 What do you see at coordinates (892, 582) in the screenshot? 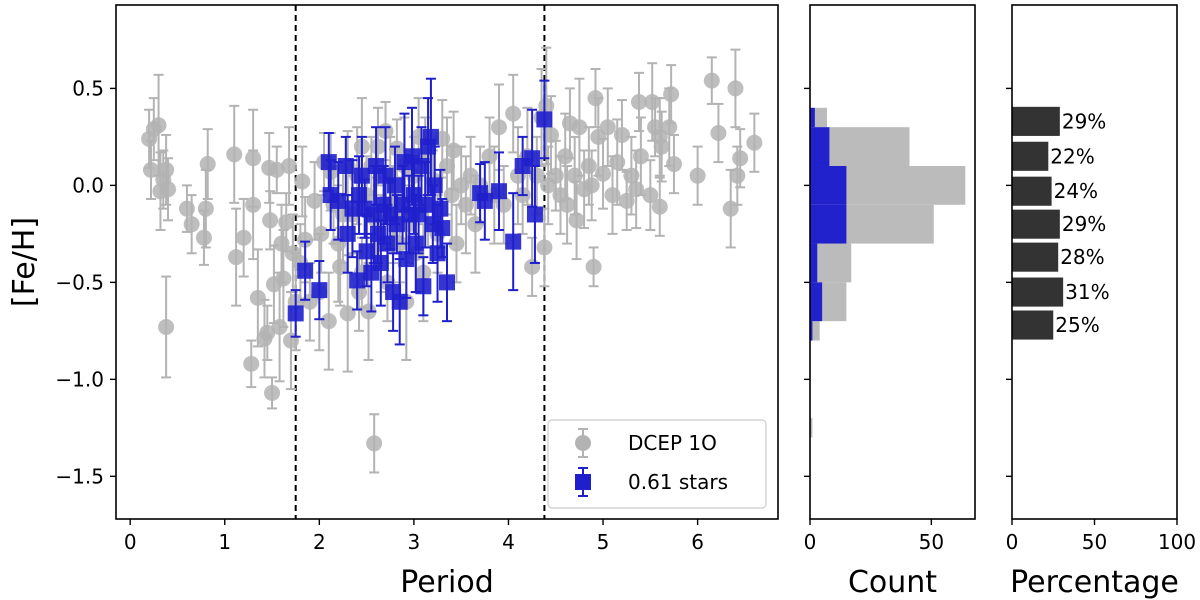
I see `hist-x-axis-label: Count` at bounding box center [892, 582].